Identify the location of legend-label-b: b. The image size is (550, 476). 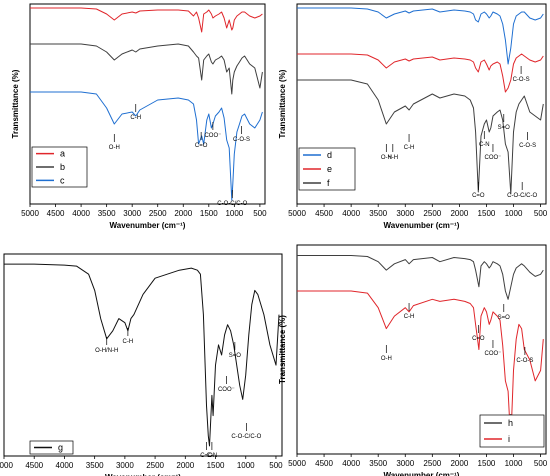
(62, 167).